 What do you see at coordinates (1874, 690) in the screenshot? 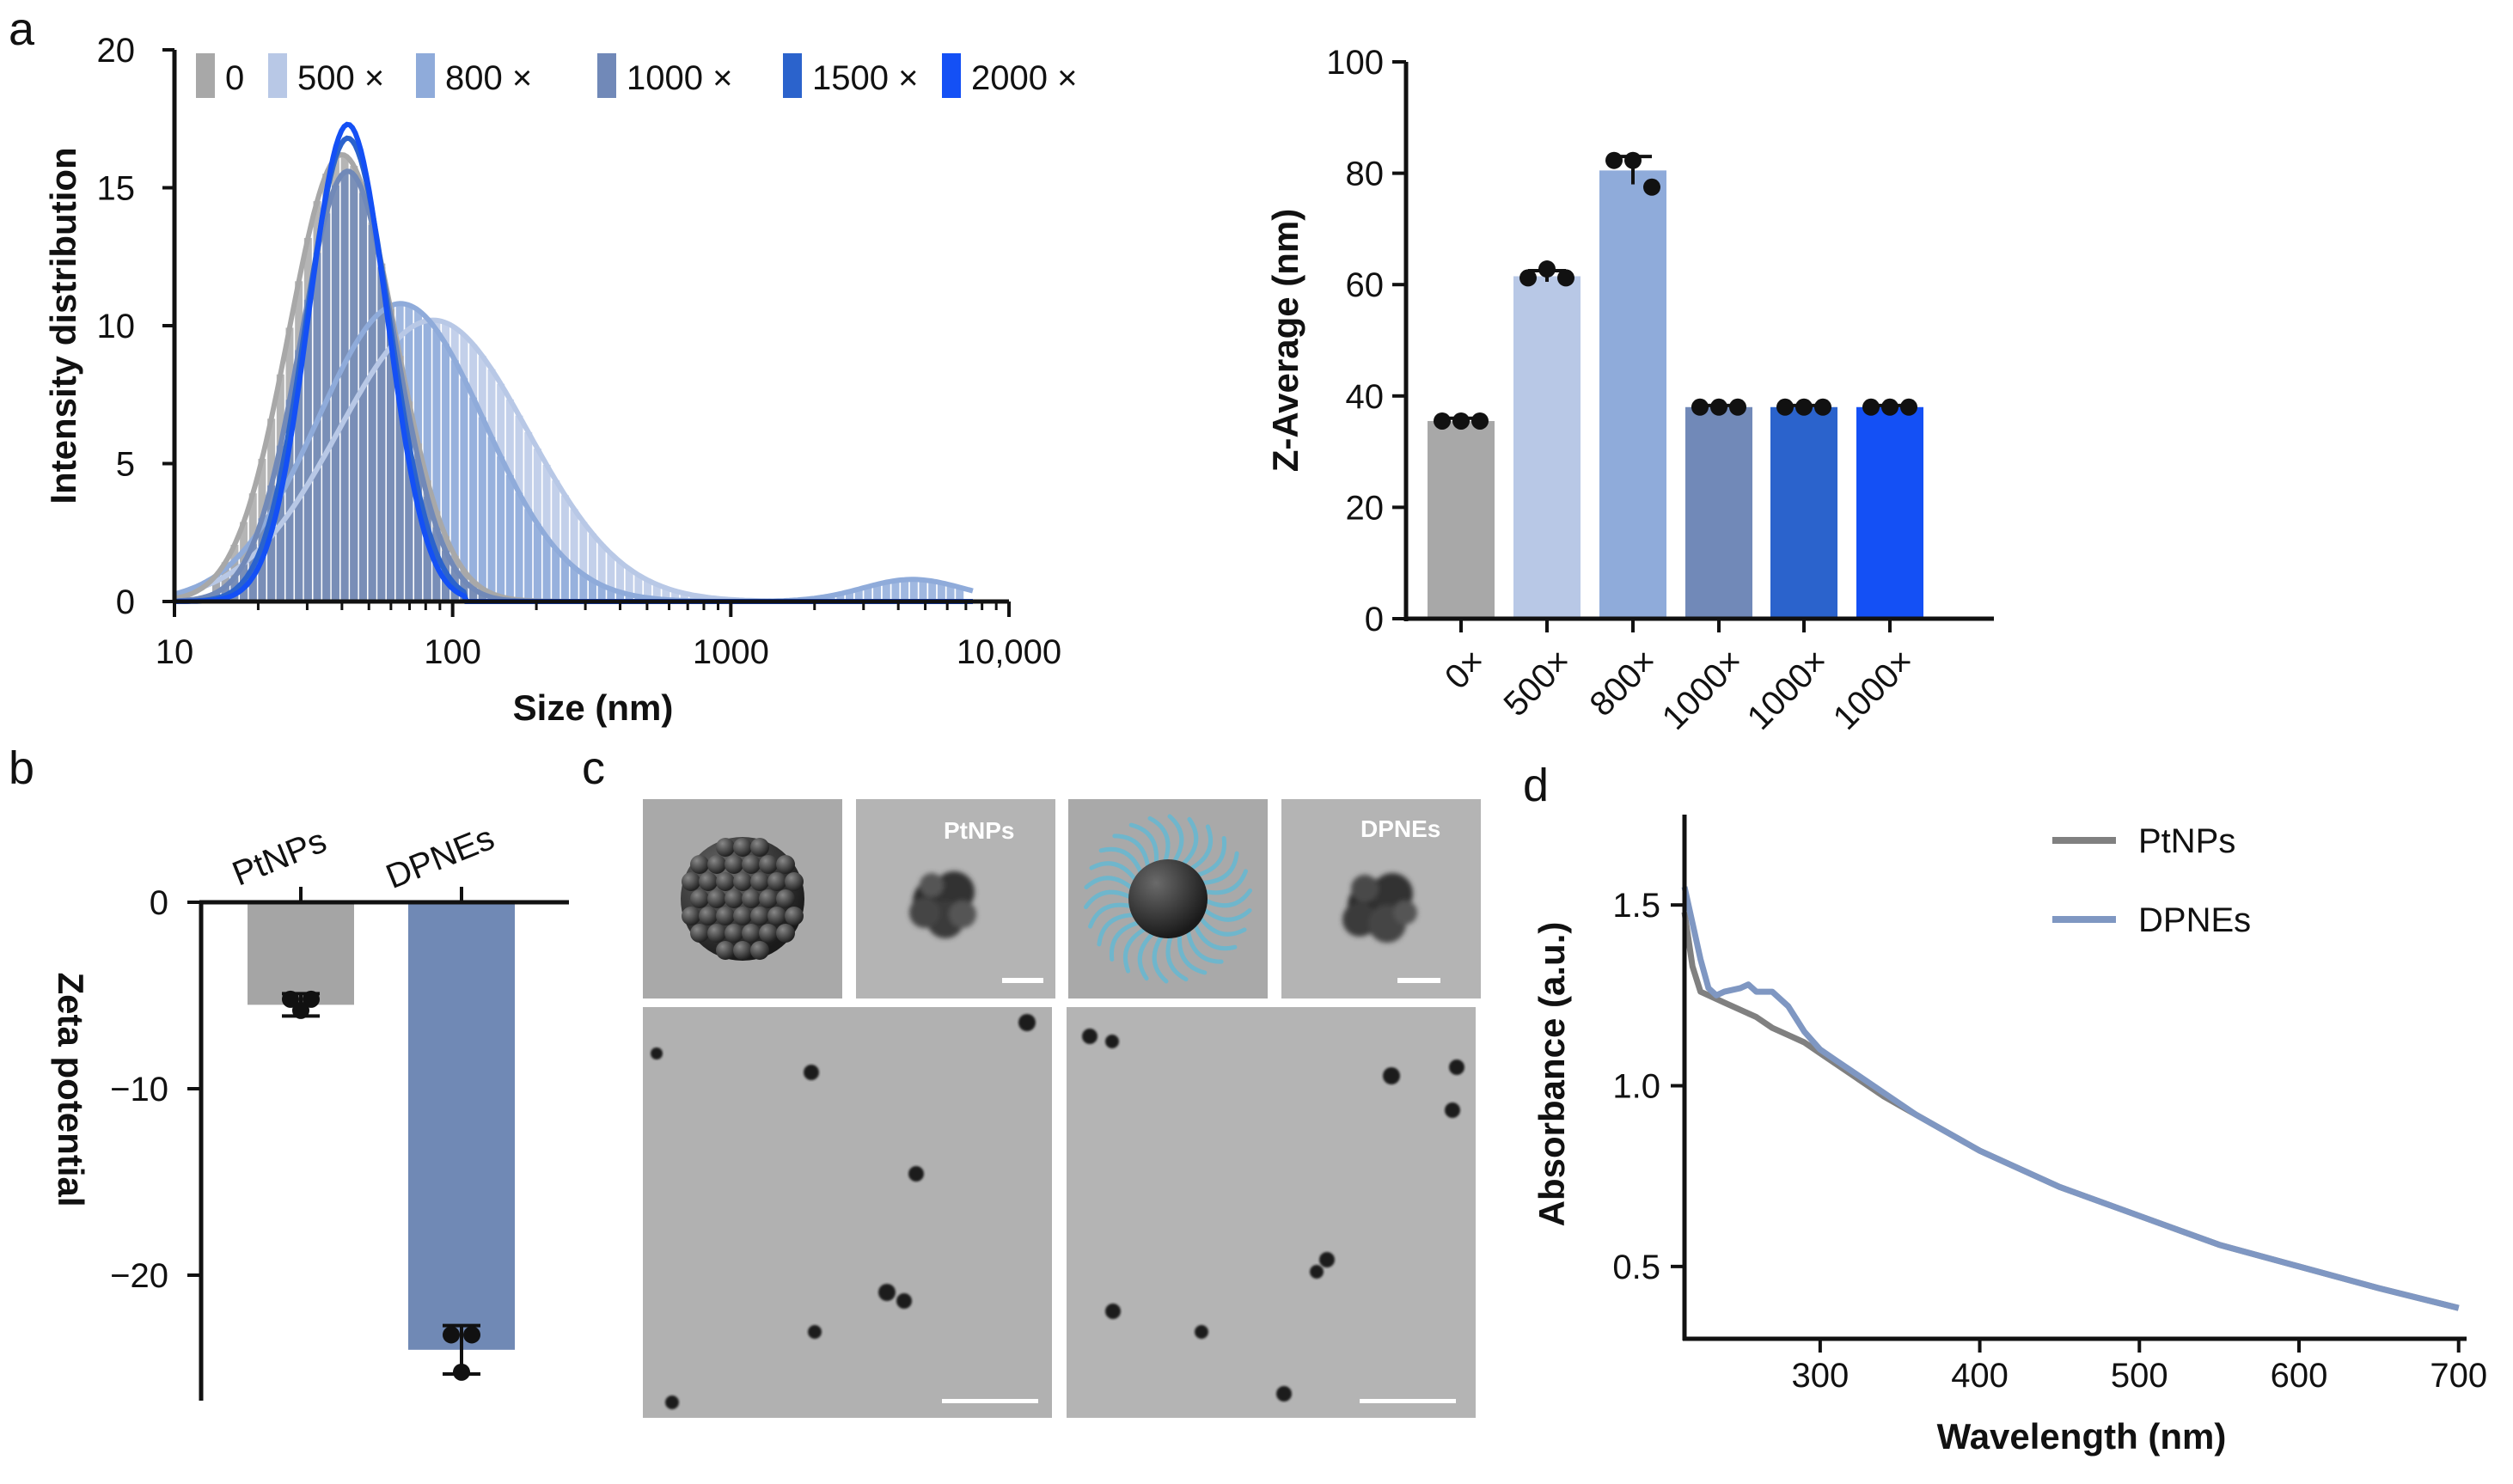
I see `x-tick-label: 1000×` at bounding box center [1874, 690].